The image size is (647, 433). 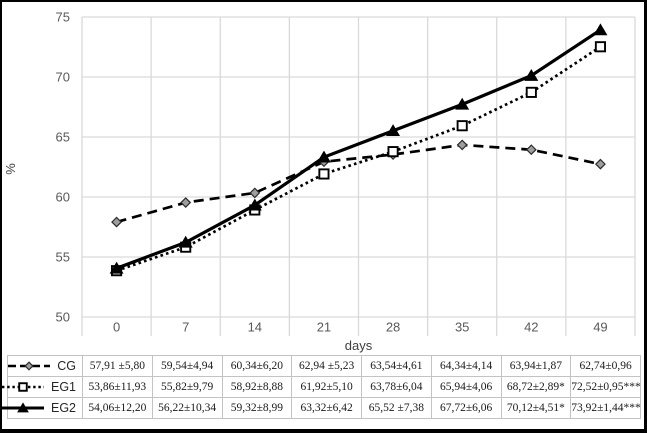 I want to click on value-cell: 63,94±1,87, so click(x=536, y=366).